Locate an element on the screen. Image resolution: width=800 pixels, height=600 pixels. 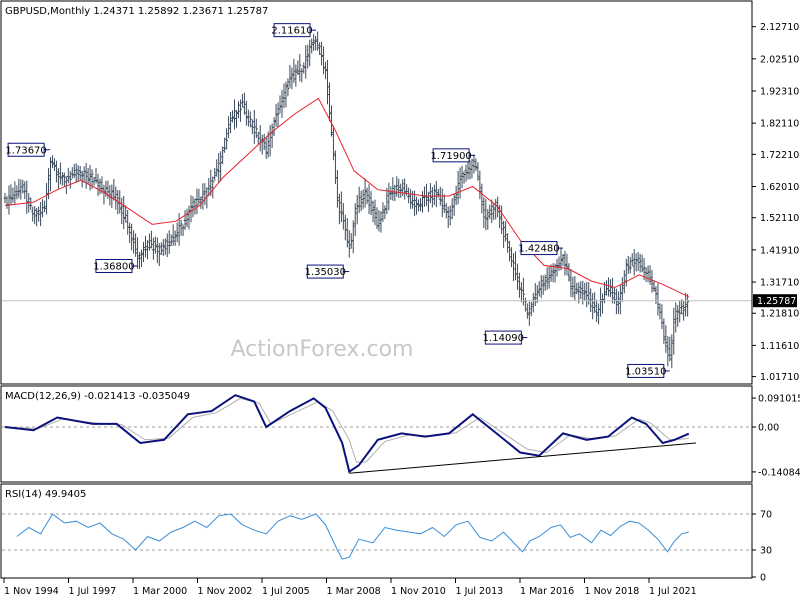
annotation-label: 1.14090 is located at coordinates (503, 338).